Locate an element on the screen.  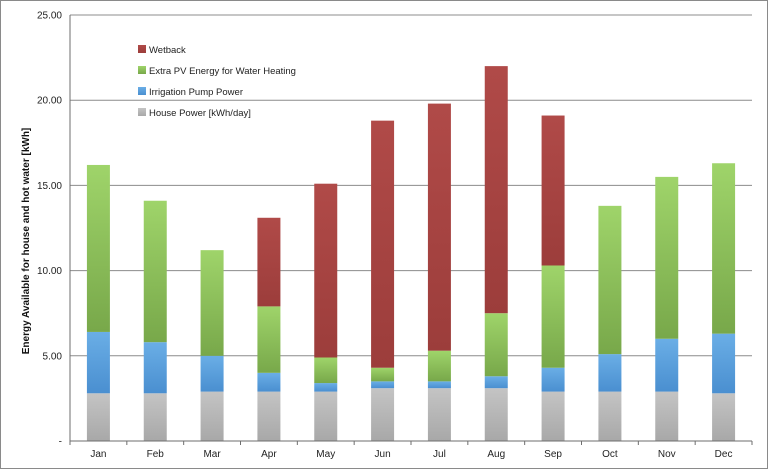
bar-dec-extra is located at coordinates (724, 248).